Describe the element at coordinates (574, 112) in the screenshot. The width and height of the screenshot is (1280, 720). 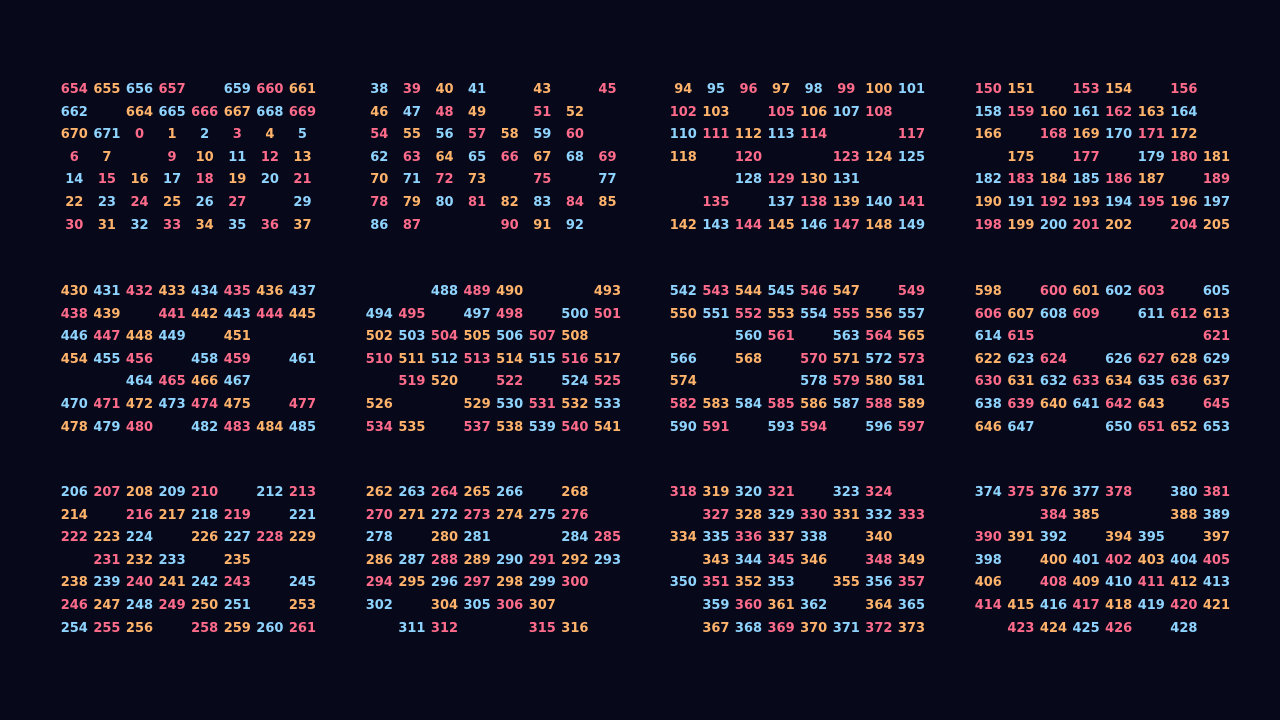
I see `number-cell: 52` at that location.